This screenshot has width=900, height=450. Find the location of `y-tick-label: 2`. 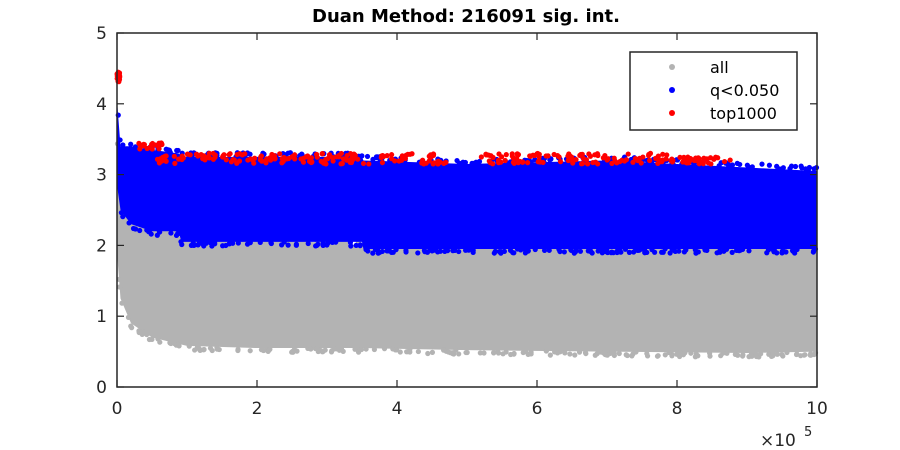

y-tick-label: 2 is located at coordinates (101, 246).